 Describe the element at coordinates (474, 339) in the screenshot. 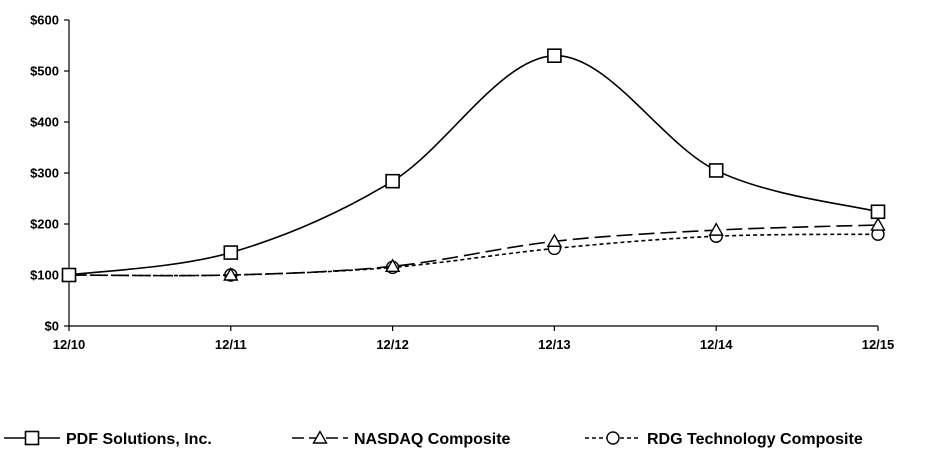

I see `x-axis-ticks: 12/10 12/11 12/12 12/13 12/14 12/15` at that location.